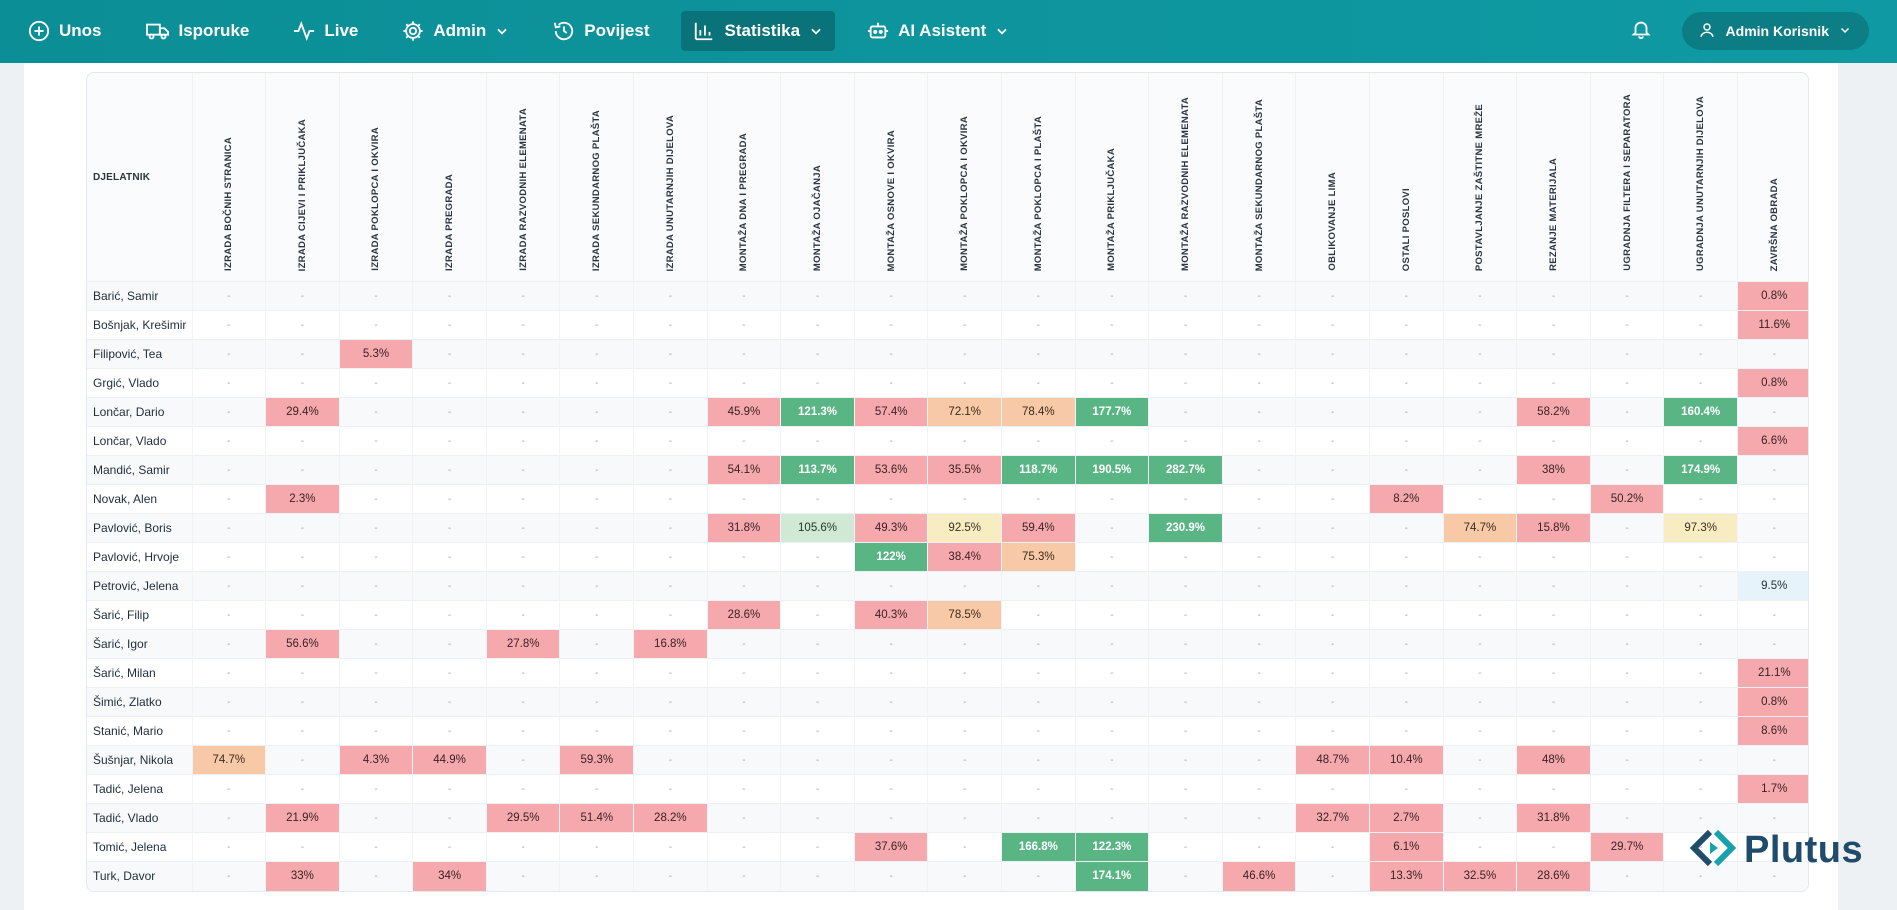 This screenshot has width=1897, height=910. I want to click on employee-name: Šarić, Milan, so click(140, 673).